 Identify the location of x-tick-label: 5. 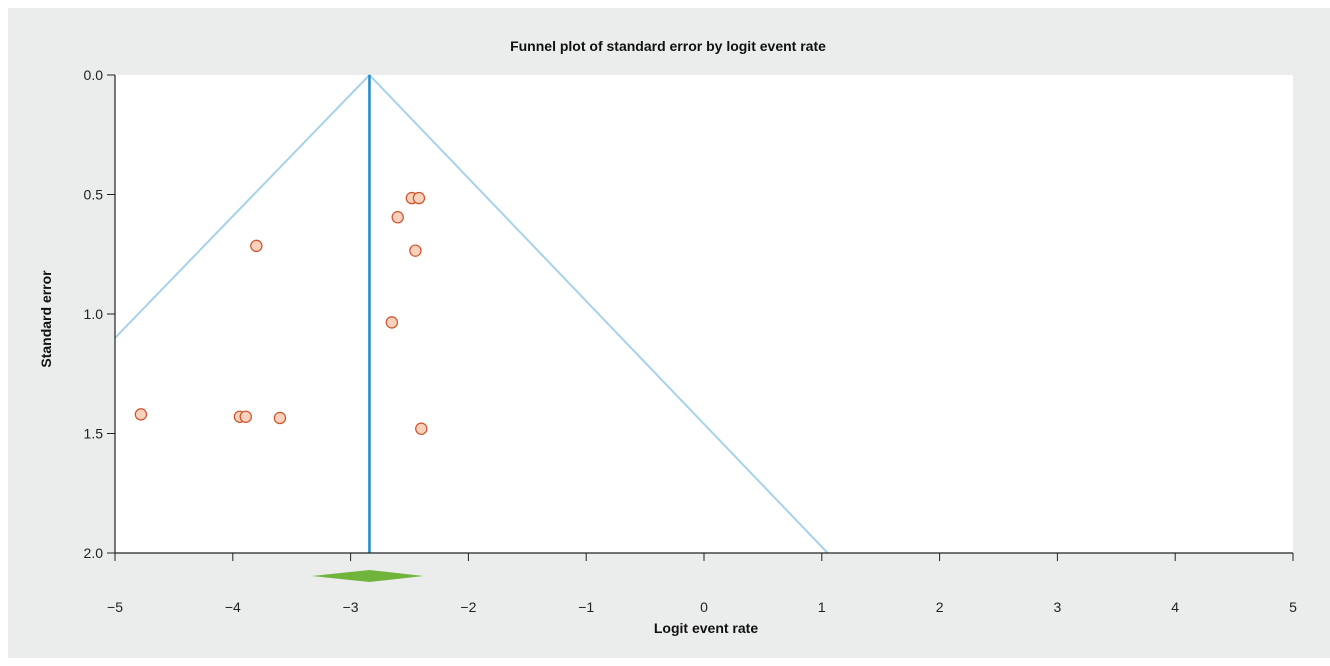
(1293, 607).